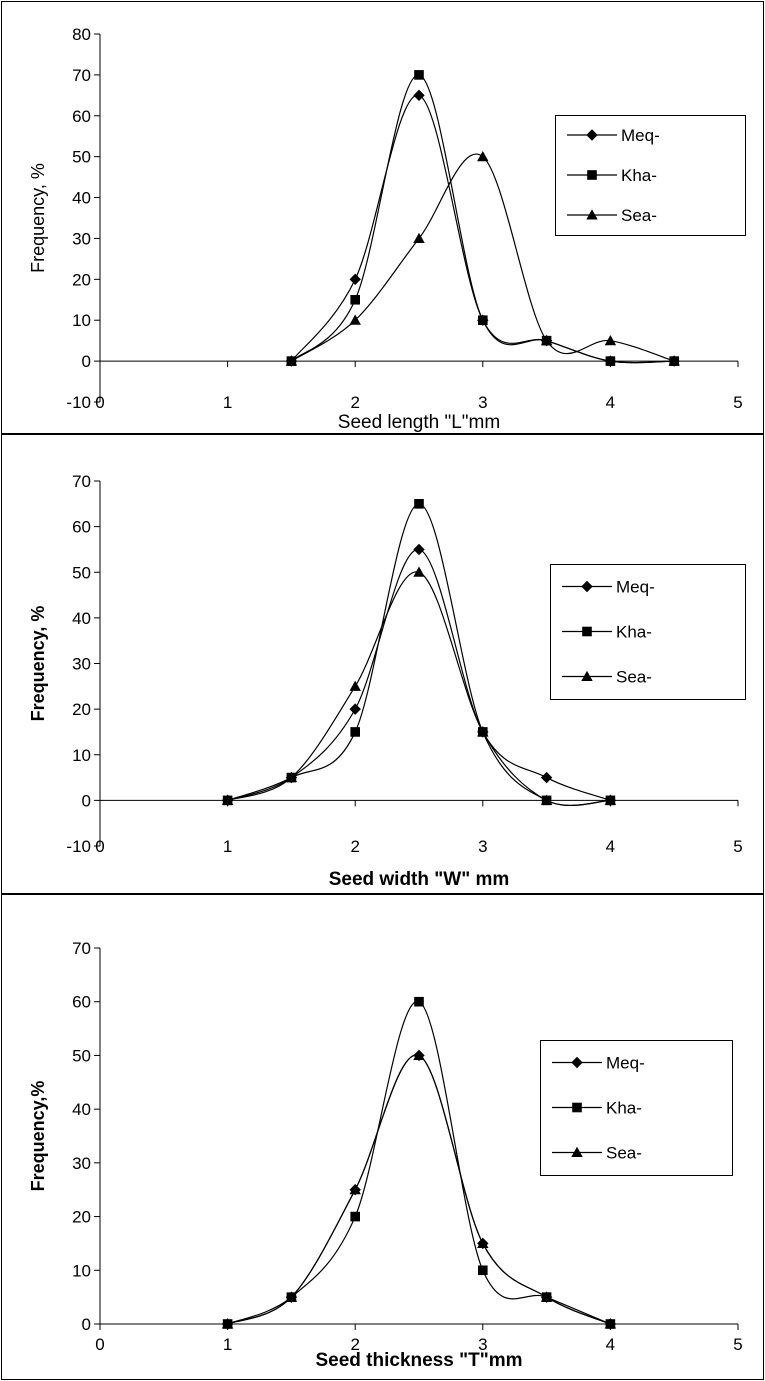  What do you see at coordinates (81, 116) in the screenshot?
I see `y-tick-label: 60` at bounding box center [81, 116].